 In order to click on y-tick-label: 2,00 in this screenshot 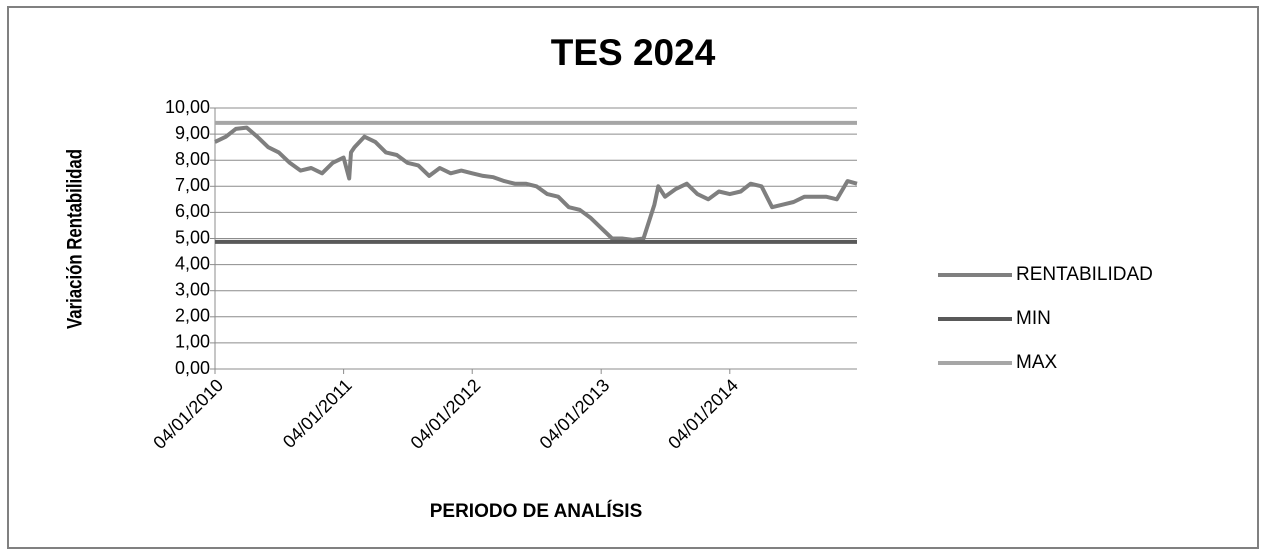, I will do `click(192, 316)`.